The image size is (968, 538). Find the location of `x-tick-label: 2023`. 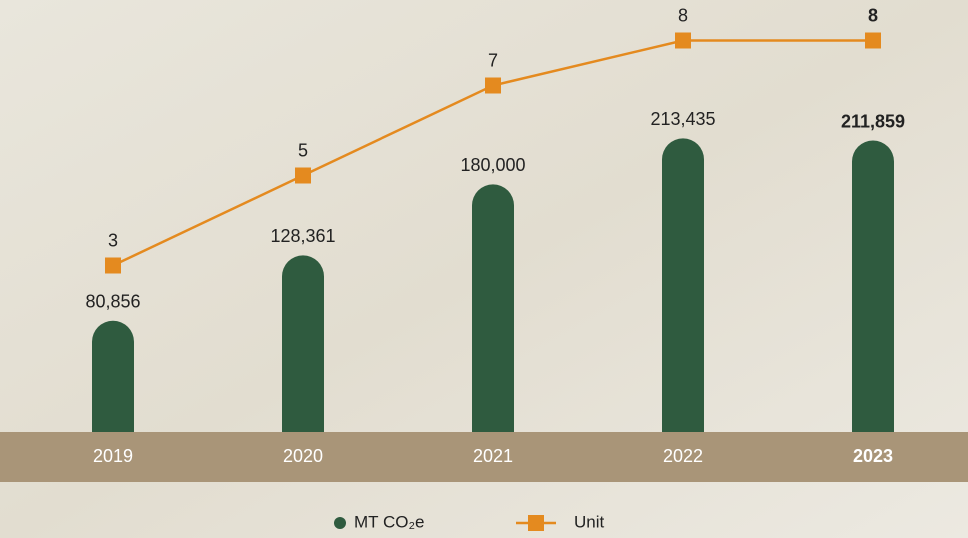

x-tick-label: 2023 is located at coordinates (873, 456).